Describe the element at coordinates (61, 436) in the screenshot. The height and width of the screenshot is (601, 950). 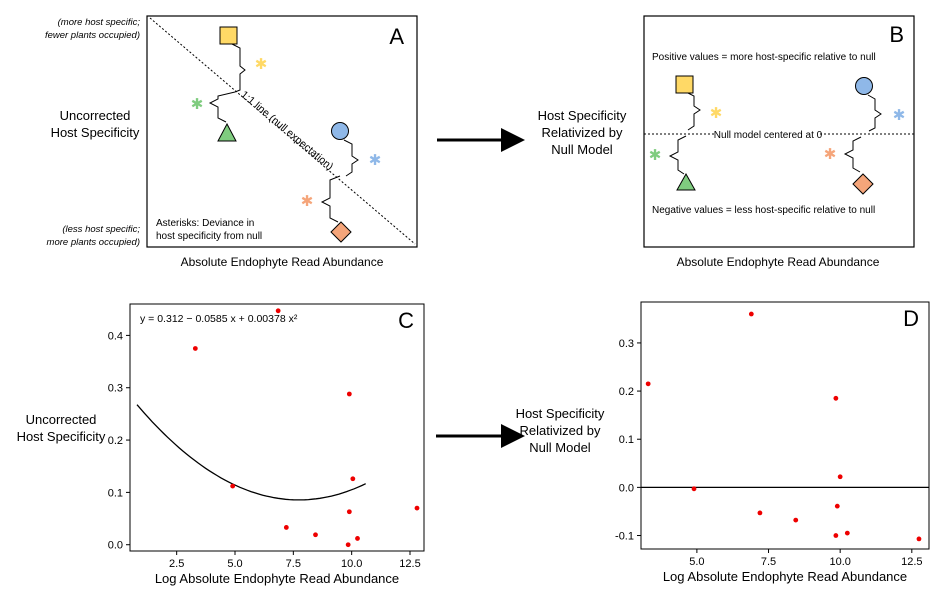
I see `panel-c-side-label-line2: Host Specificity` at that location.